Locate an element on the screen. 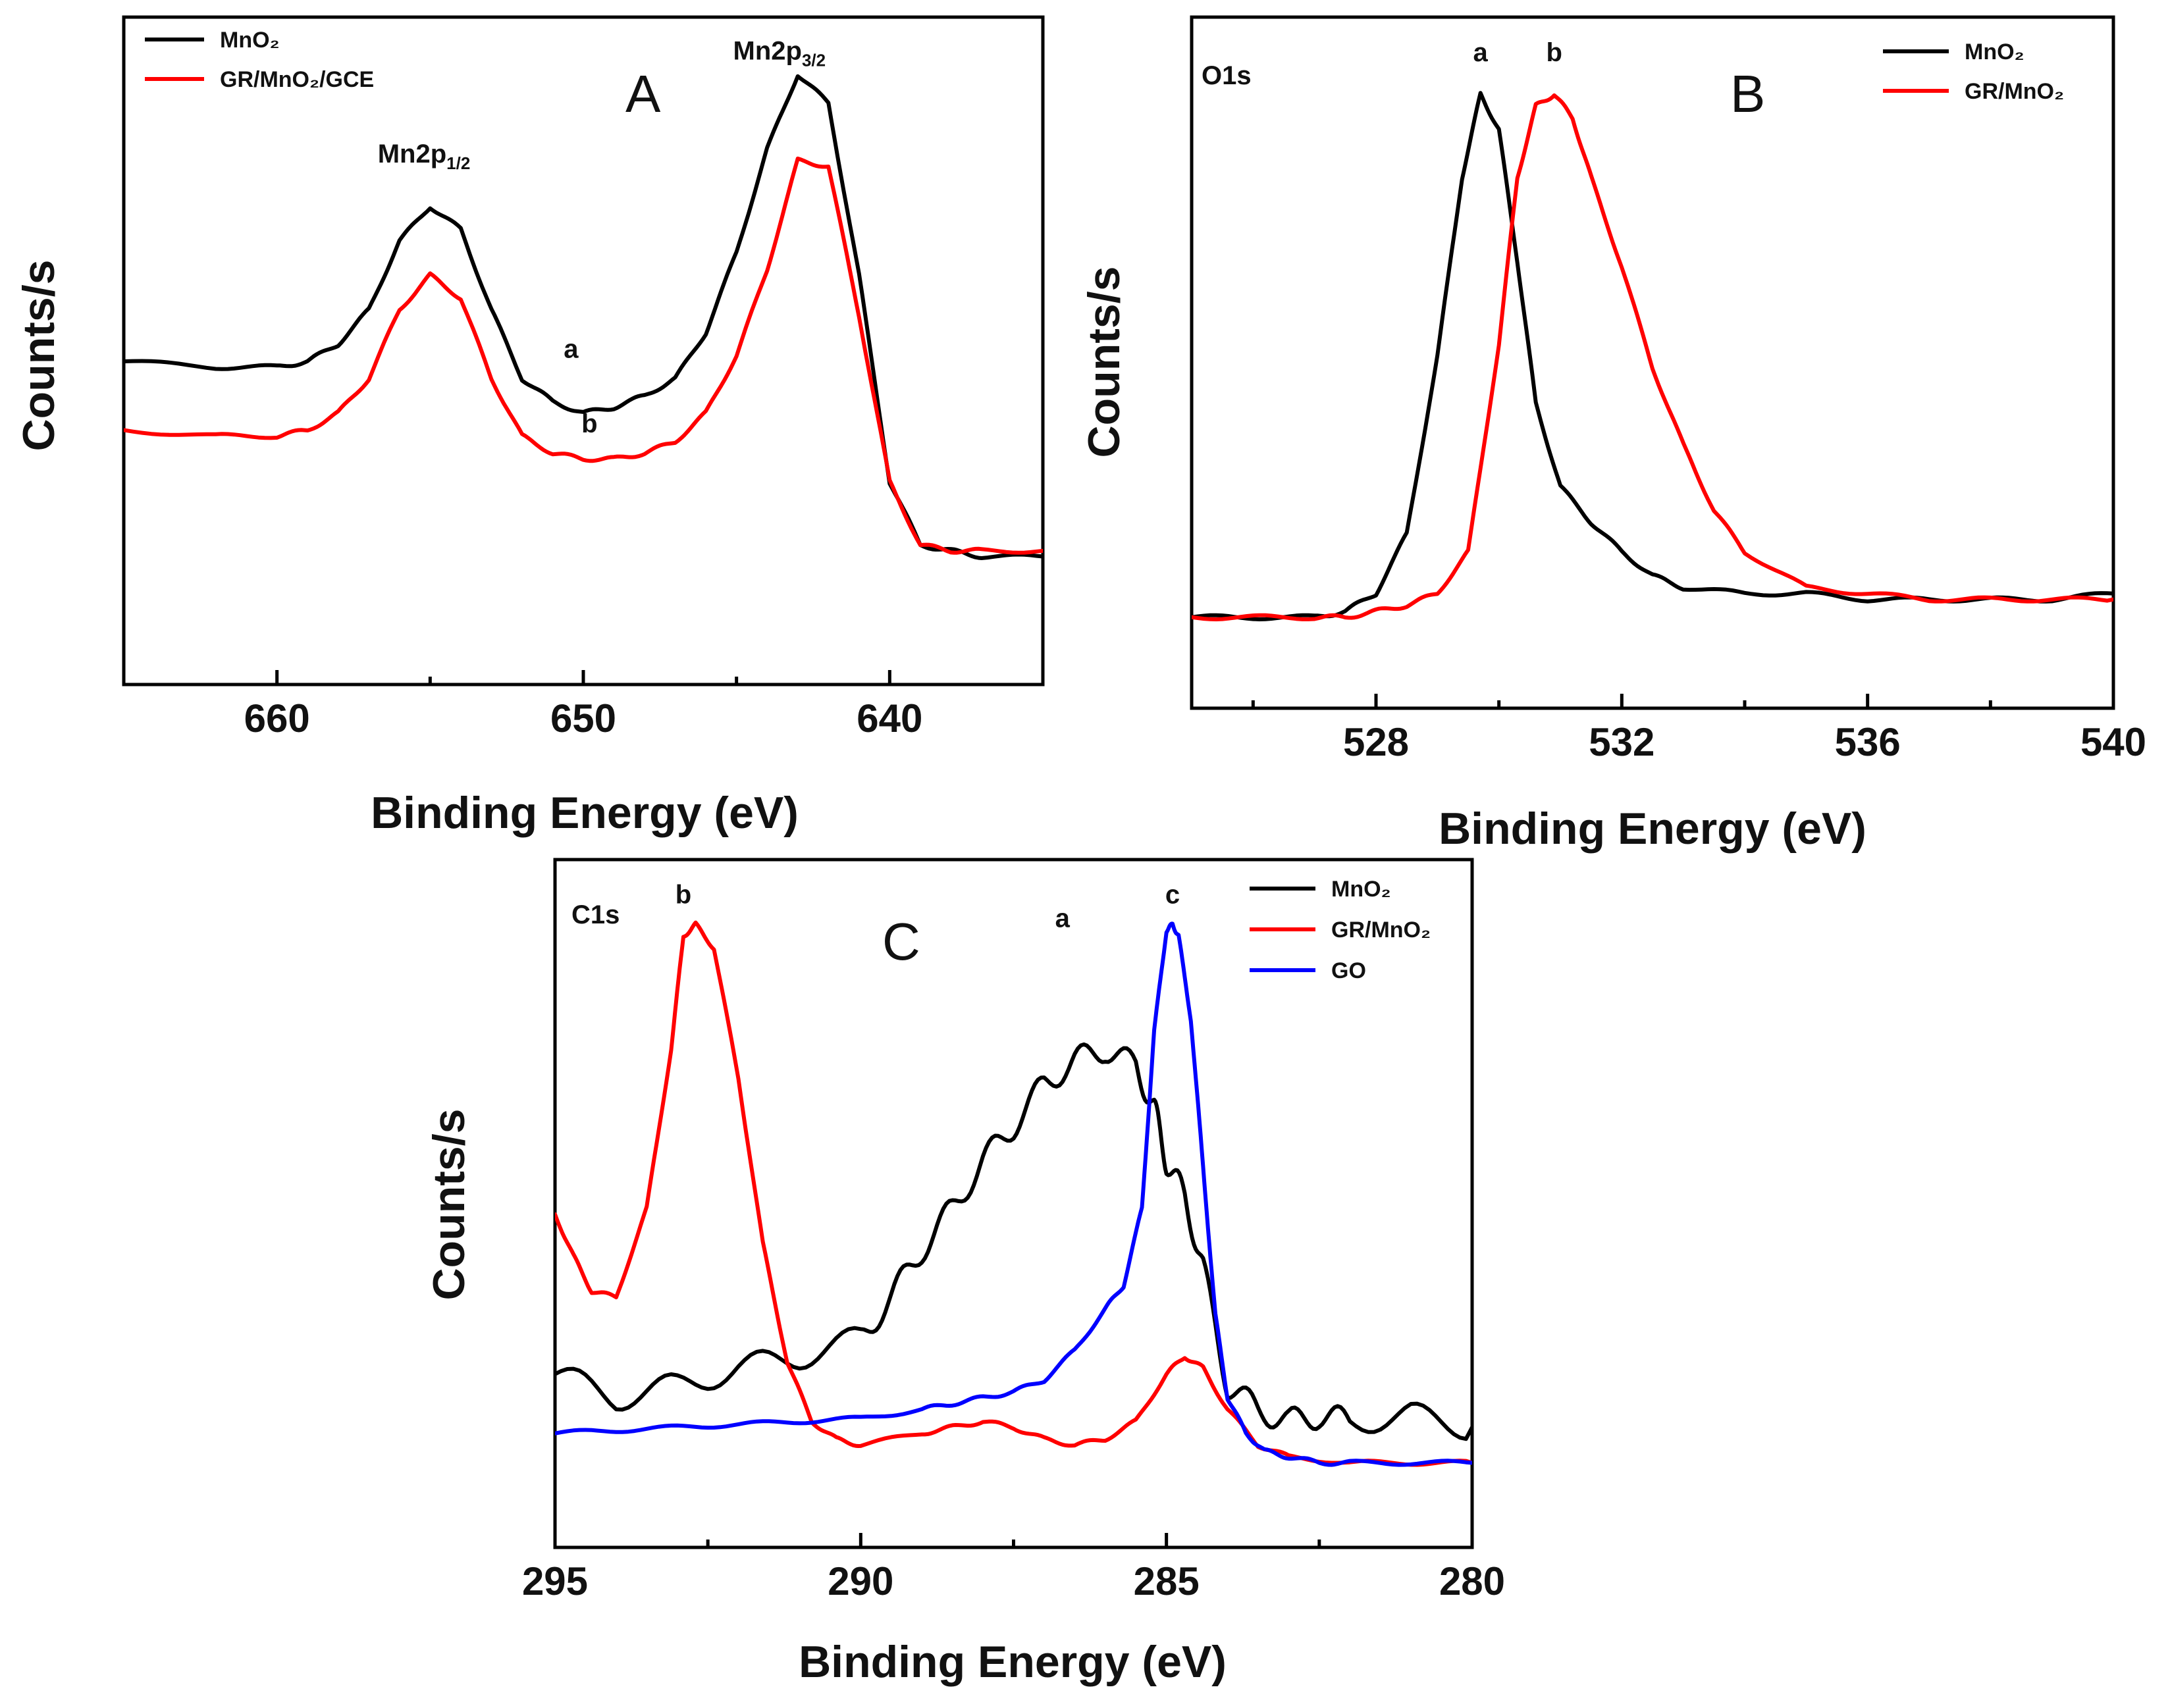 The image size is (2170, 1708). panel-c-legend-label: GO is located at coordinates (1348, 971).